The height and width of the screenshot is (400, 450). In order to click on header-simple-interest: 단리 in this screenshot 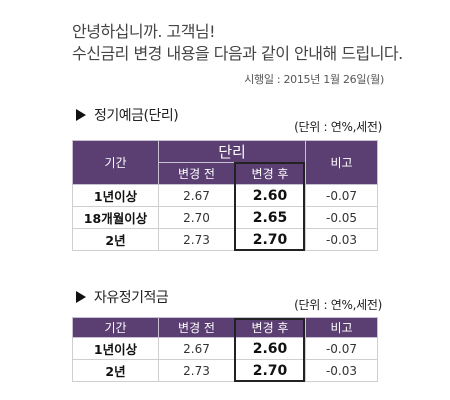, I will do `click(232, 151)`.